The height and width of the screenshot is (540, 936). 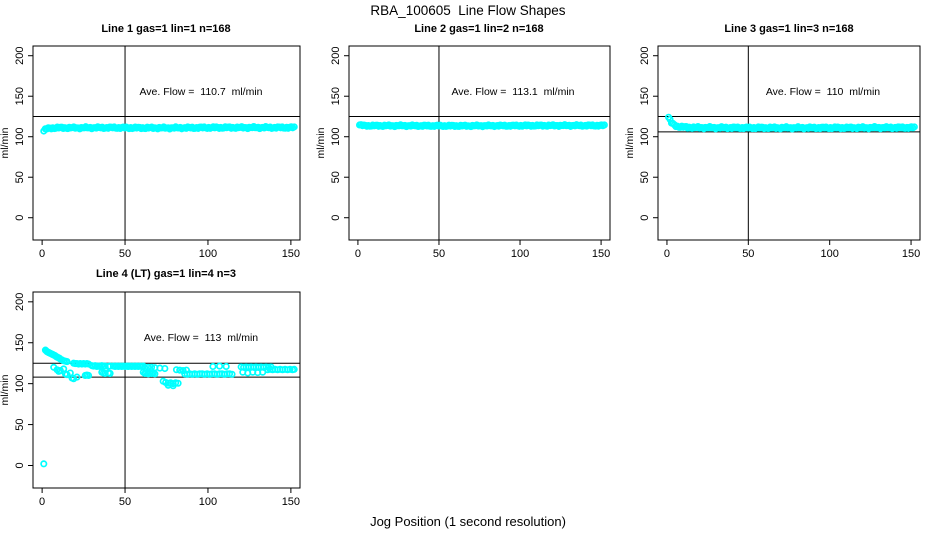 What do you see at coordinates (166, 274) in the screenshot?
I see `panel-4-title: Line 4 (LT) gas=1 lin=4 n=3` at bounding box center [166, 274].